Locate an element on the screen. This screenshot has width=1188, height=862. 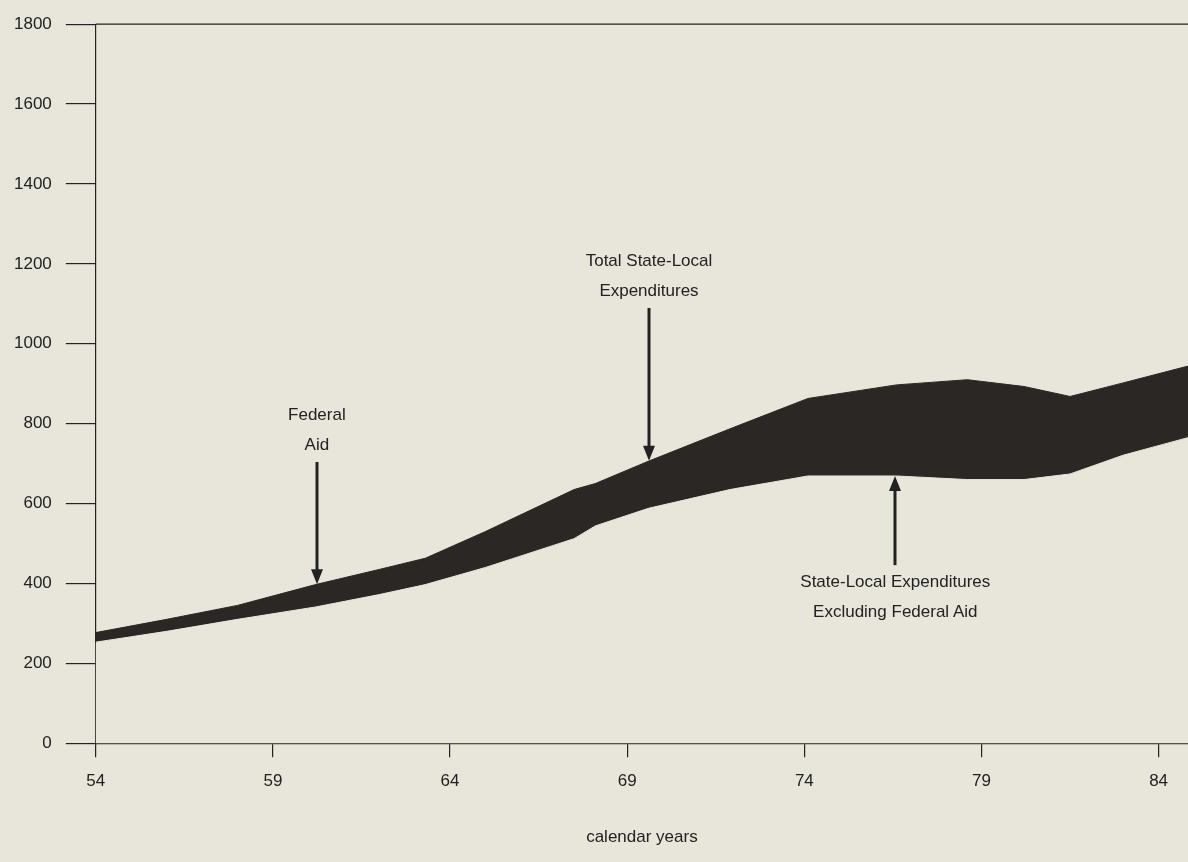
y-tick-label: 0 is located at coordinates (47, 742).